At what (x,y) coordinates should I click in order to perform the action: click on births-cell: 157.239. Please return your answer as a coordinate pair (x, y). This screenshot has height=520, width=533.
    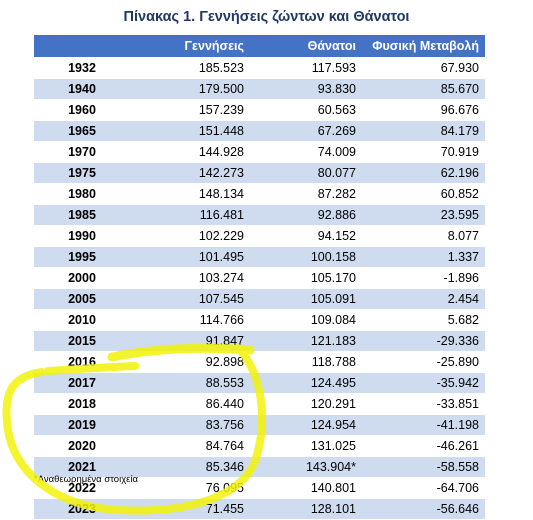
    Looking at the image, I should click on (190, 110).